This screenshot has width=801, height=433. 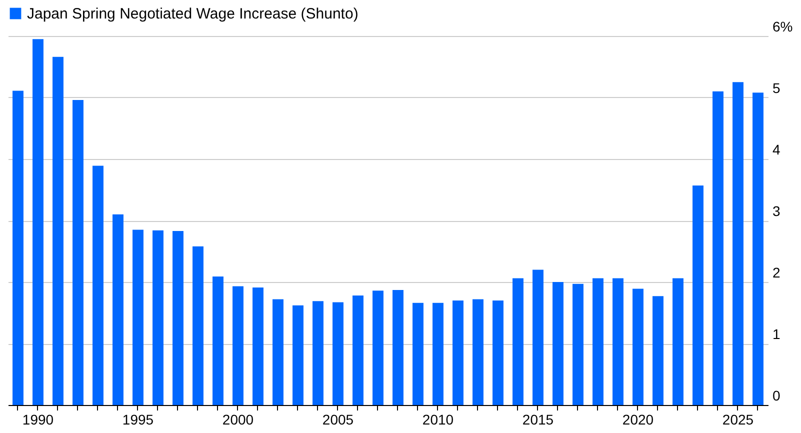 I want to click on legend-label: Japan Spring Negotiated Wage Increase (Shunto), so click(x=192, y=14).